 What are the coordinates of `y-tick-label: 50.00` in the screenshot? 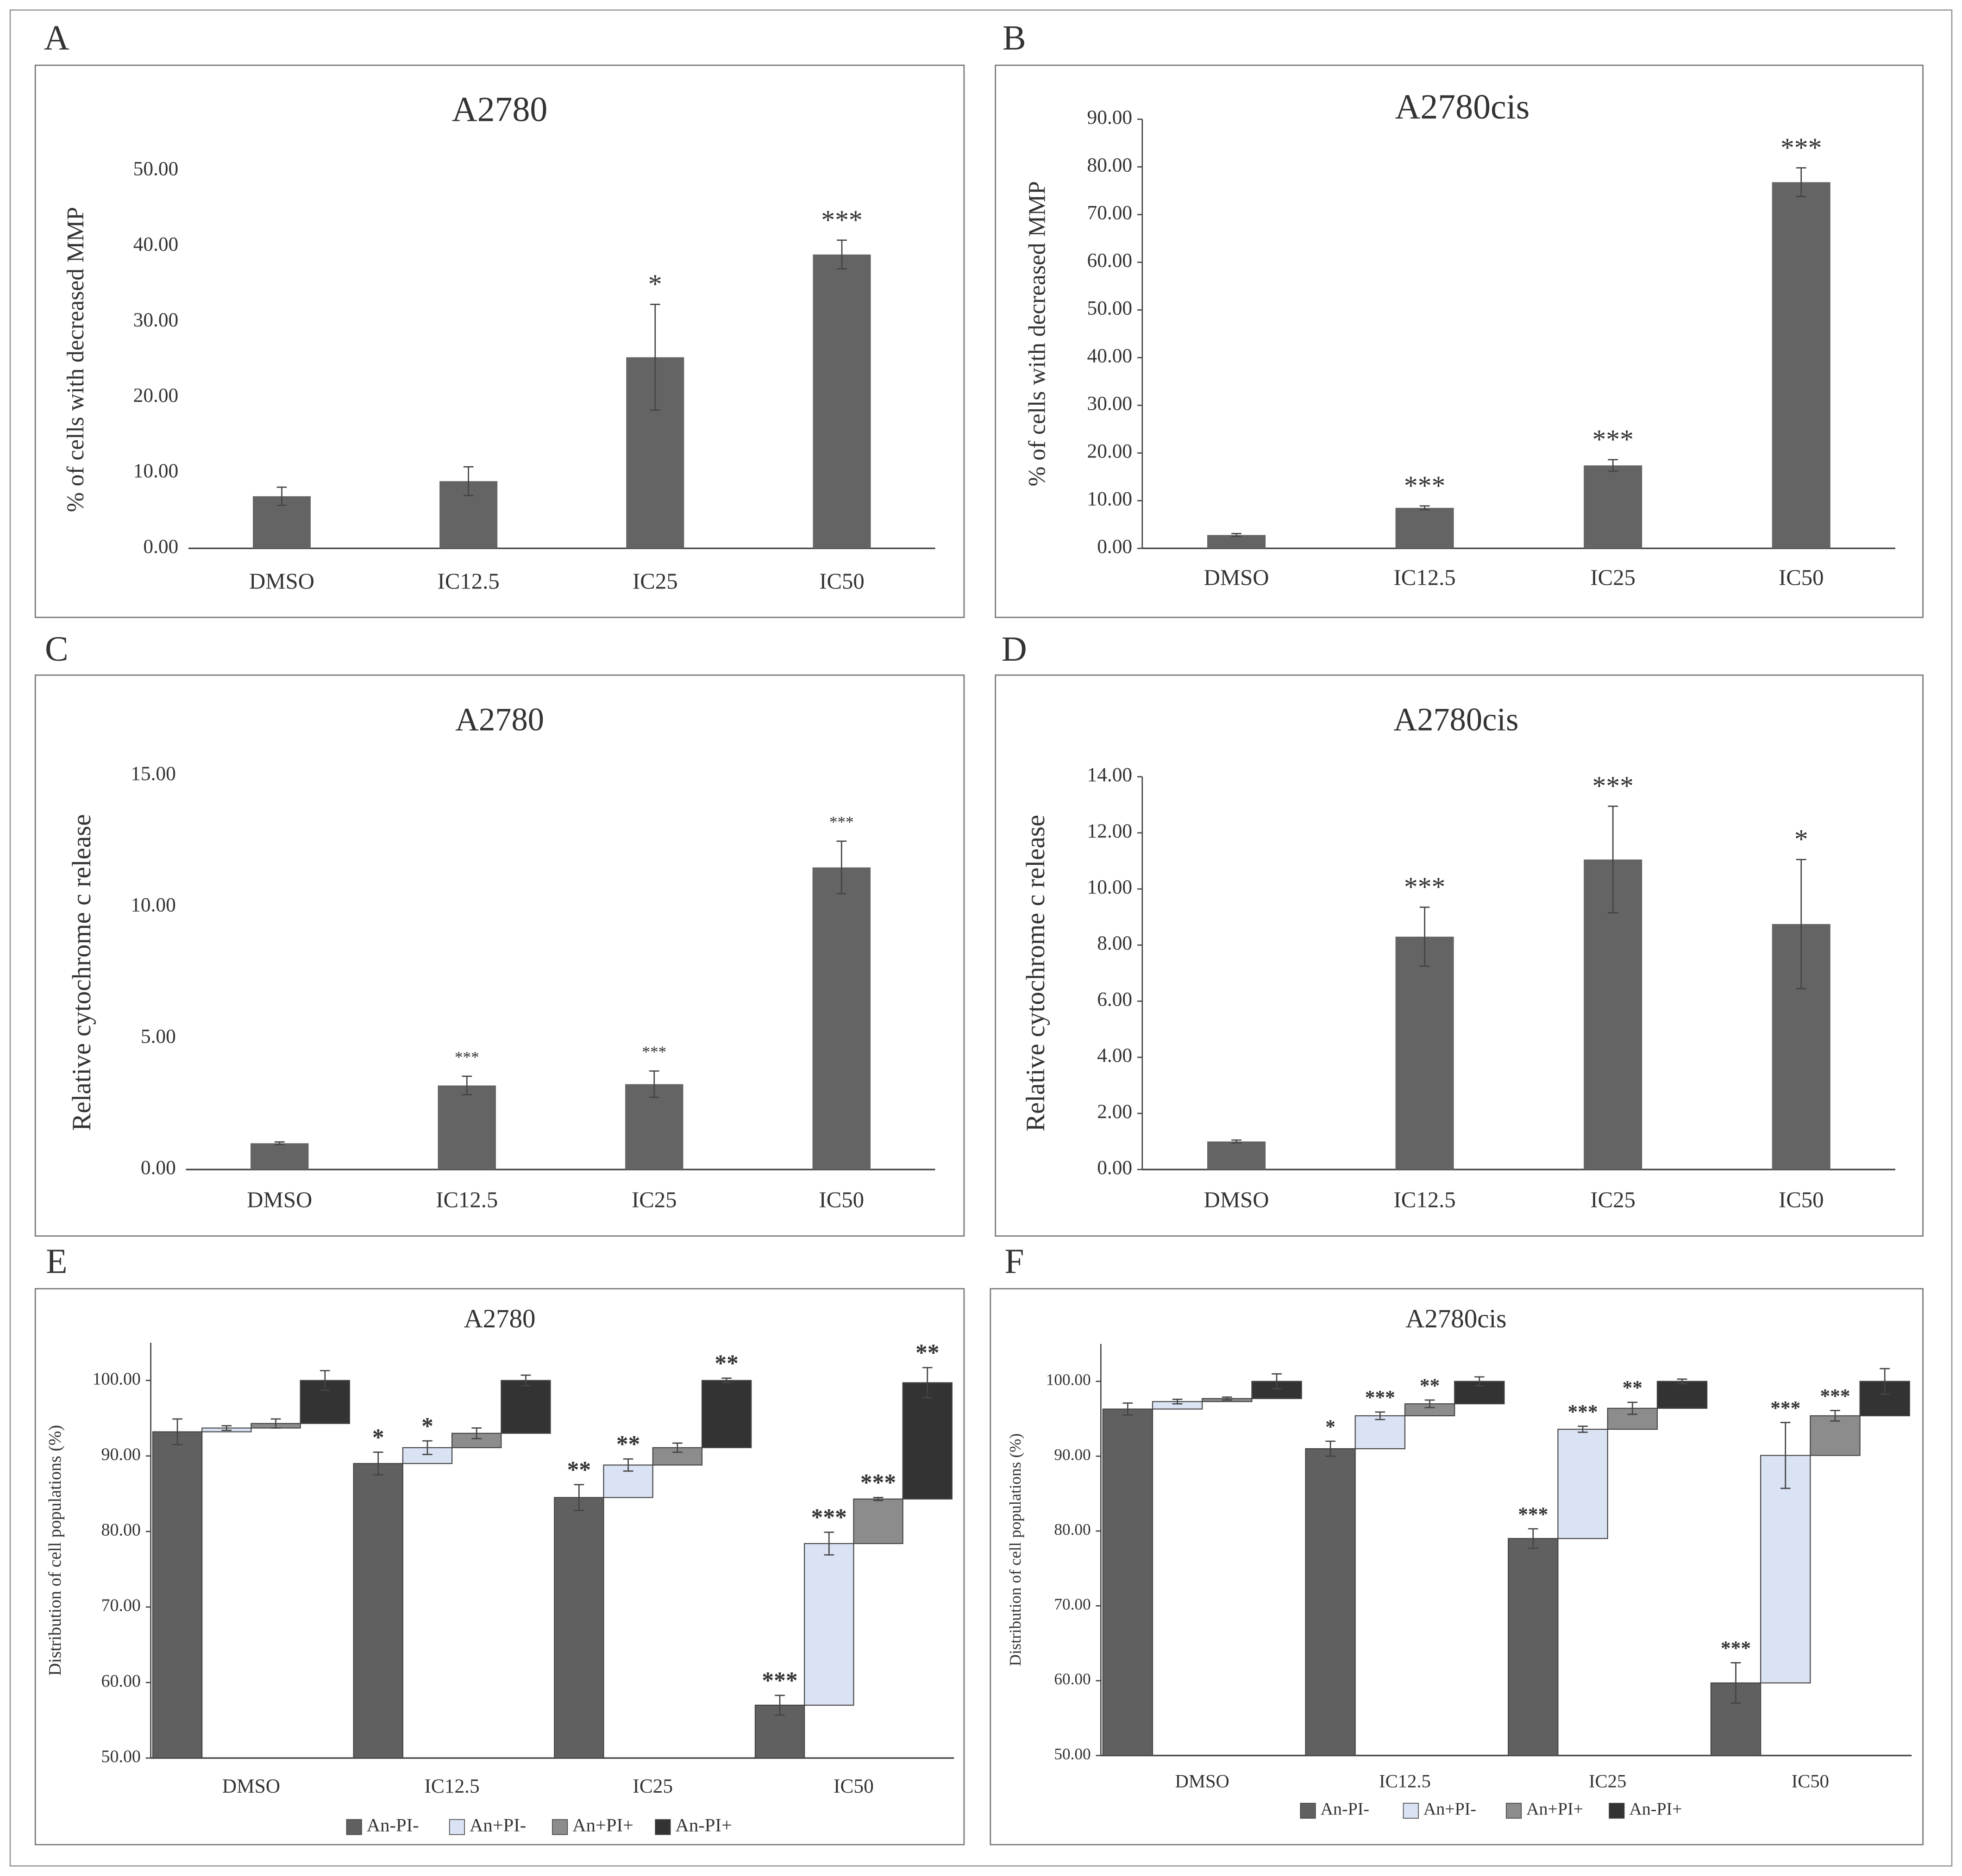 It's located at (1110, 308).